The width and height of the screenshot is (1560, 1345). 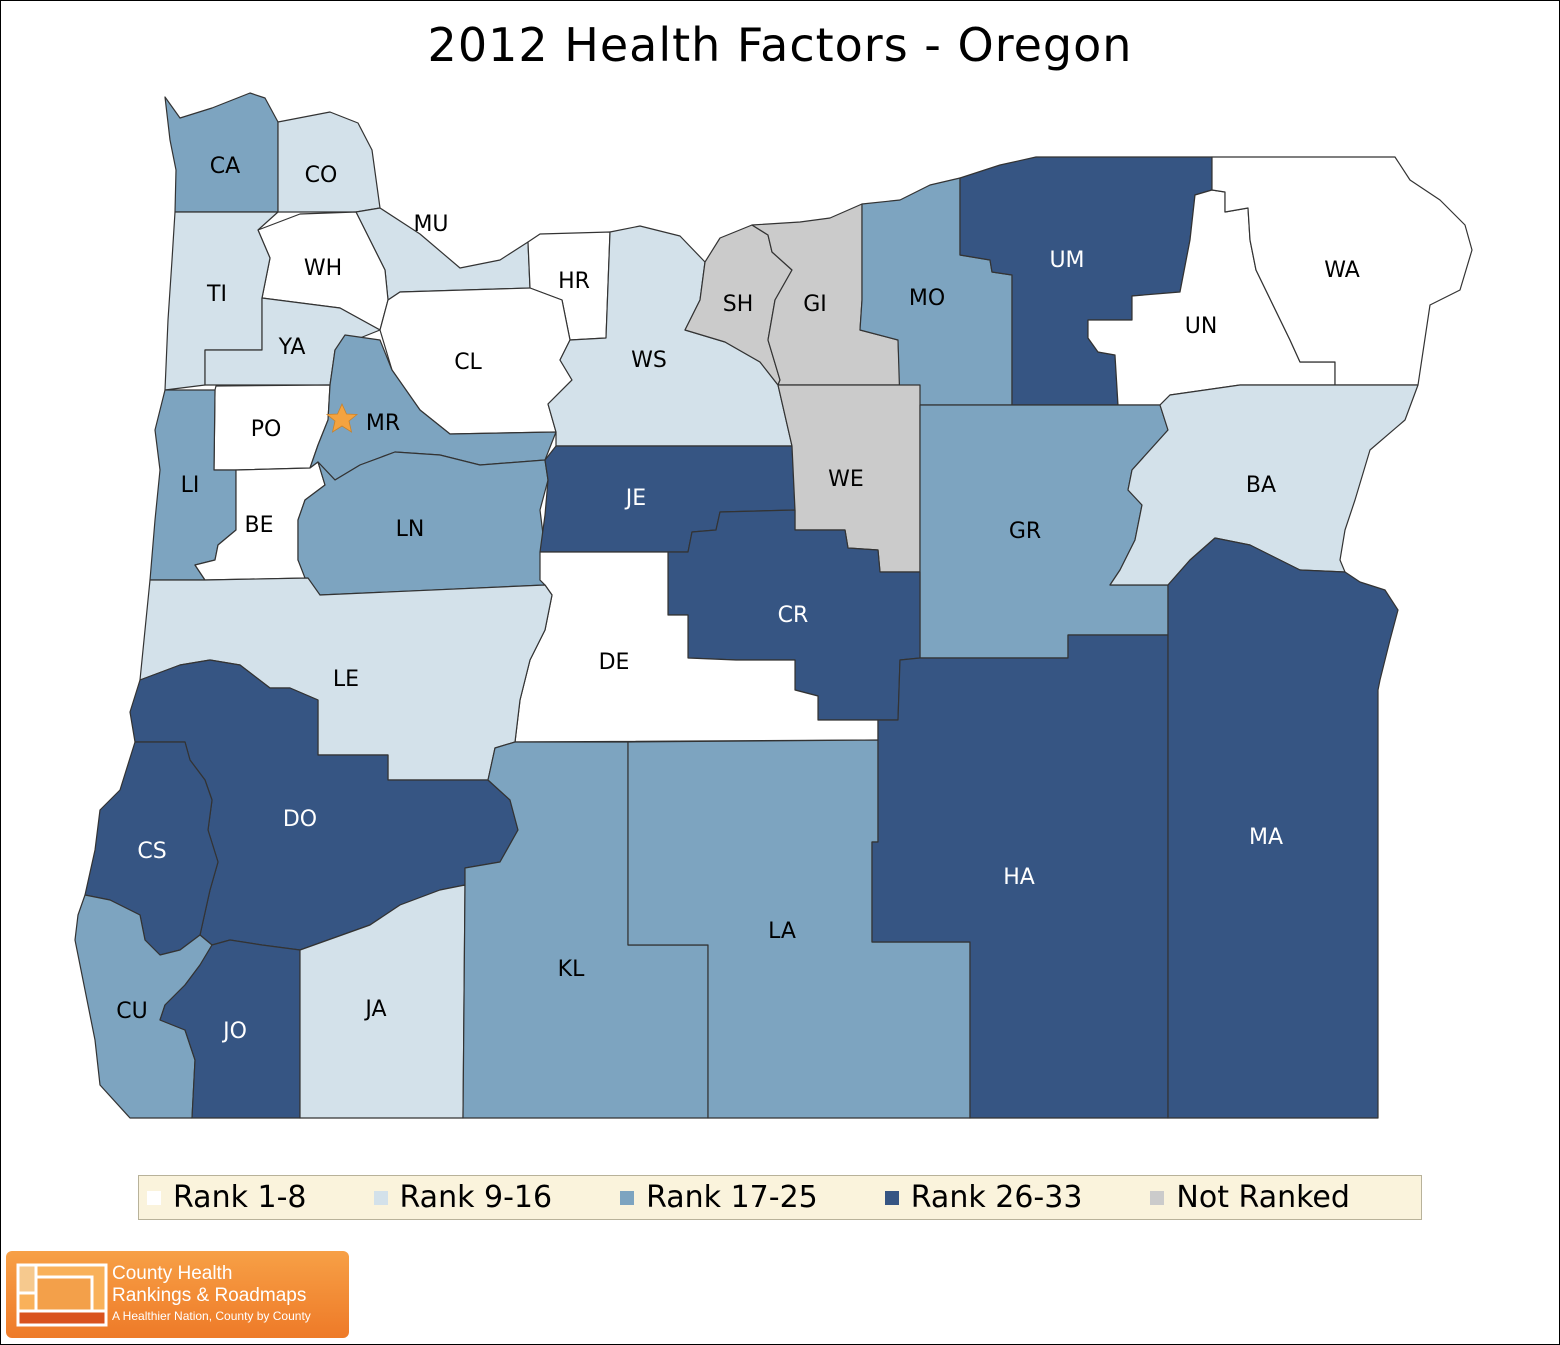 I want to click on label-MR: MR, so click(x=383, y=423).